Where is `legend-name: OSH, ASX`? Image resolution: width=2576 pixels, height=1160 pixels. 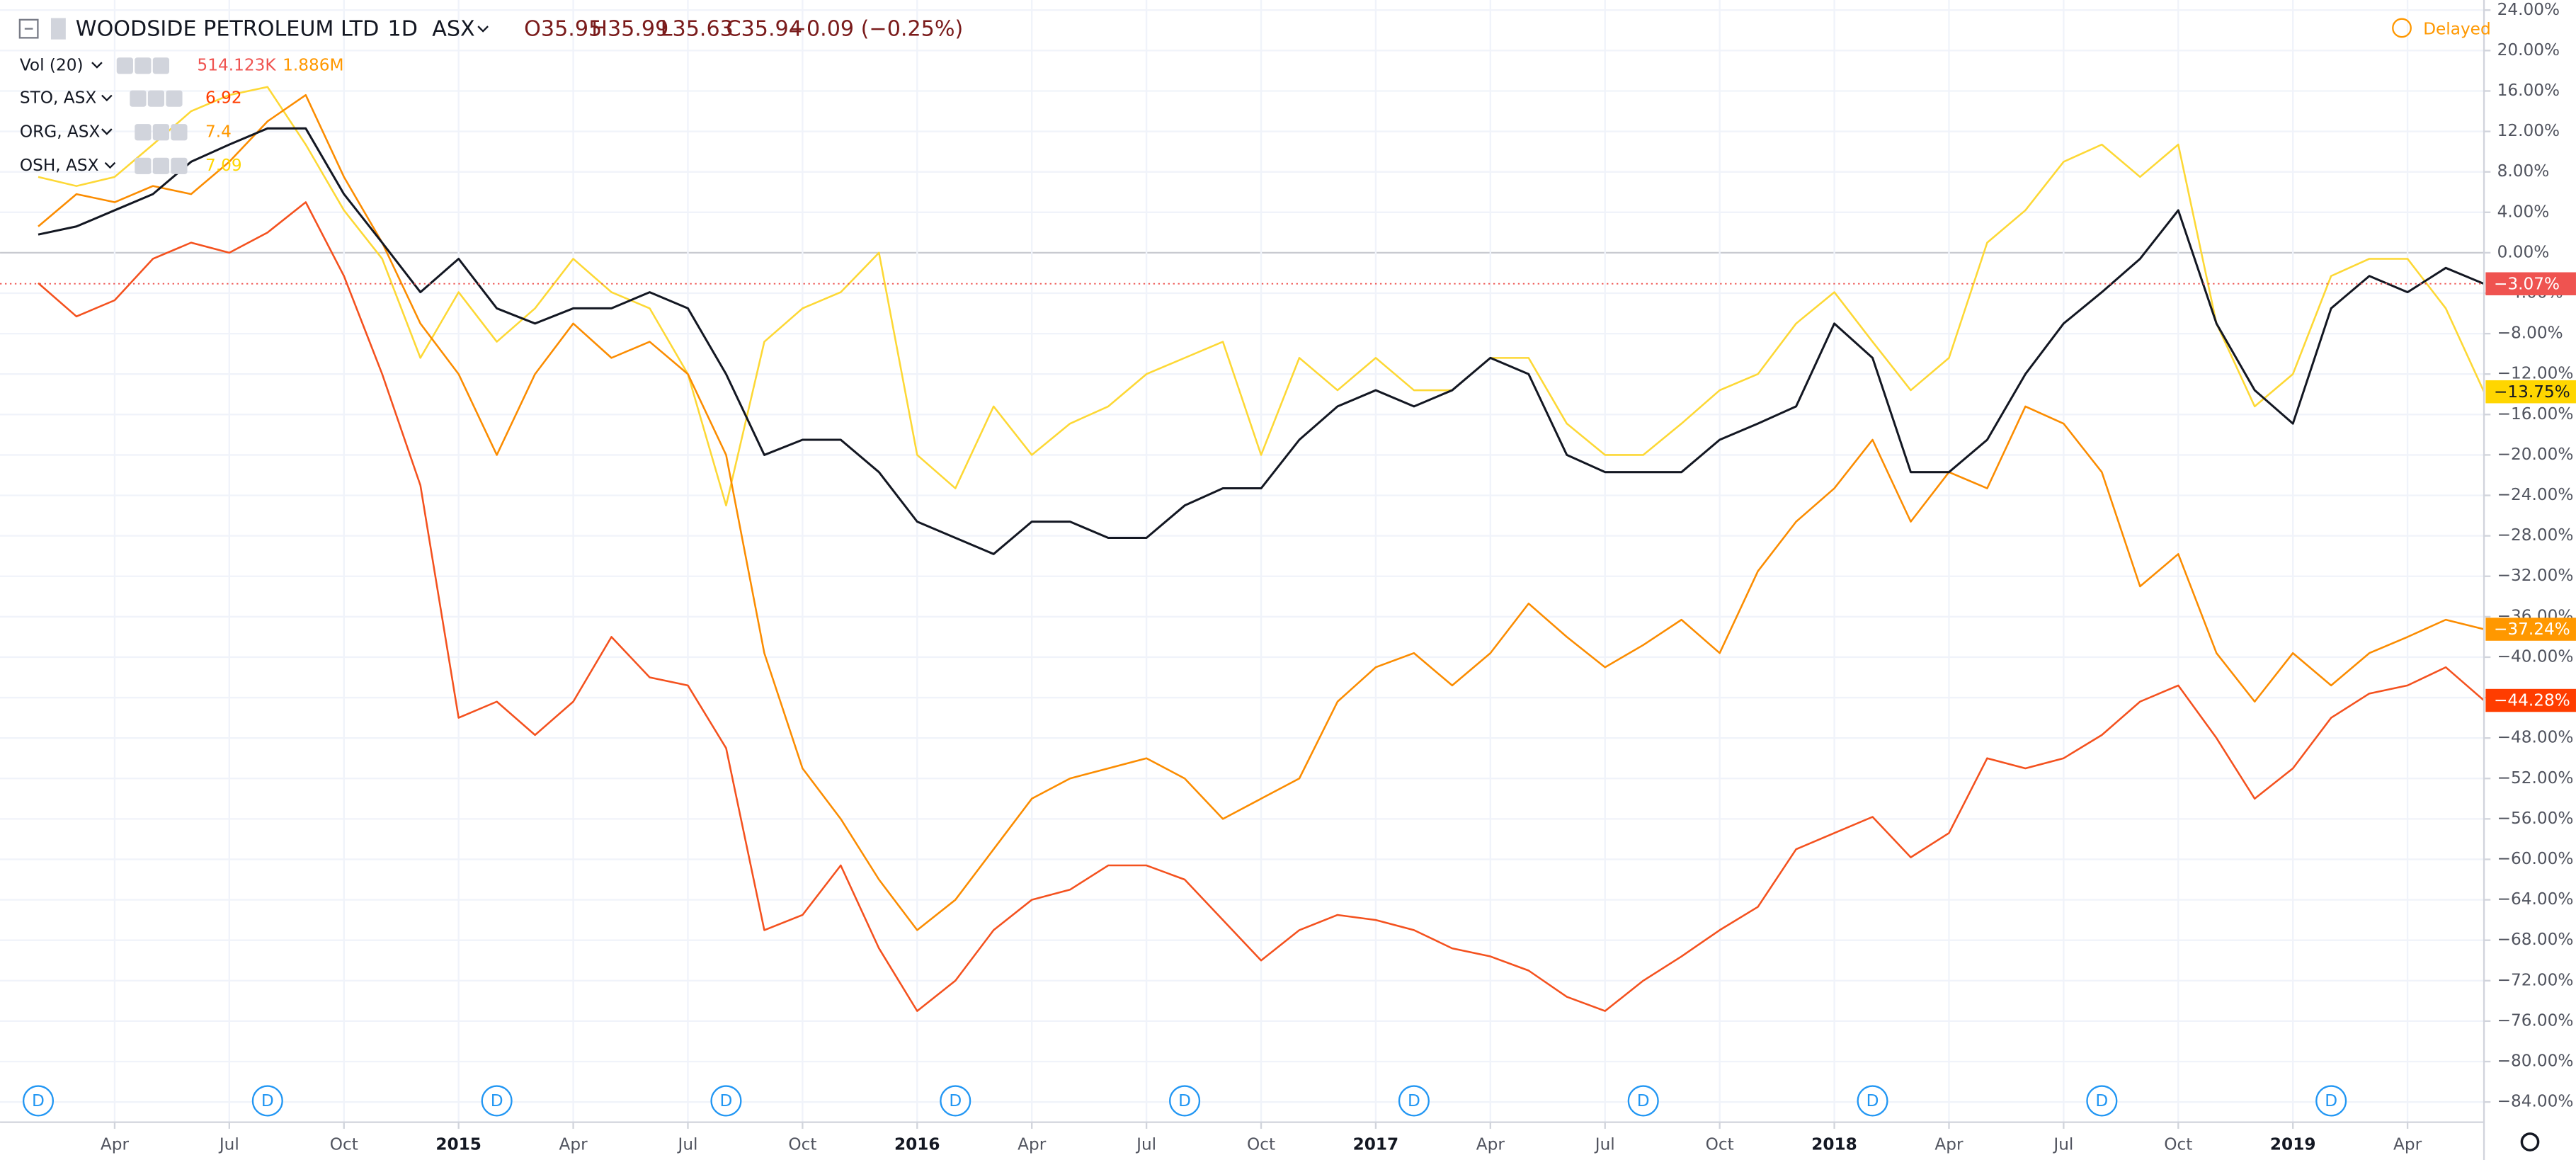
legend-name: OSH, ASX is located at coordinates (59, 165).